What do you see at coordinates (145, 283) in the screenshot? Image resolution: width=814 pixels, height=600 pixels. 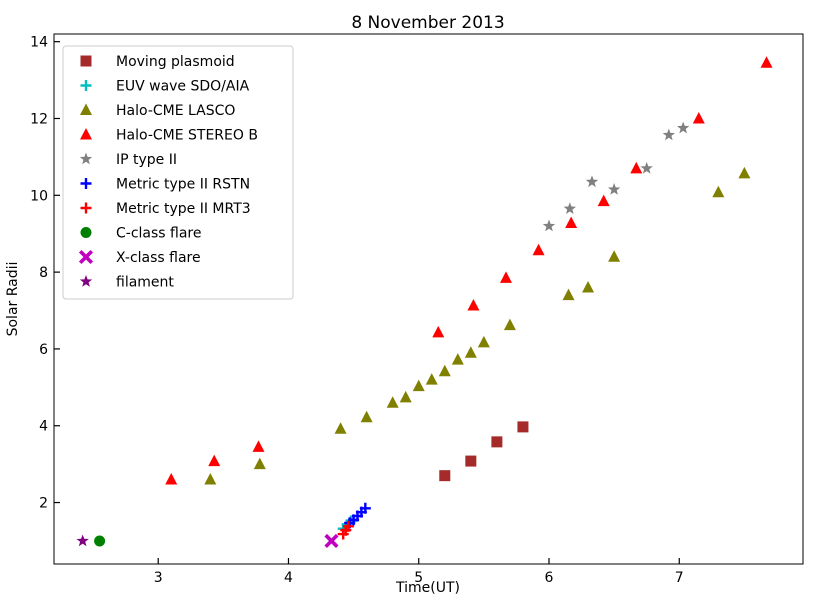 I see `legend-label: filament` at bounding box center [145, 283].